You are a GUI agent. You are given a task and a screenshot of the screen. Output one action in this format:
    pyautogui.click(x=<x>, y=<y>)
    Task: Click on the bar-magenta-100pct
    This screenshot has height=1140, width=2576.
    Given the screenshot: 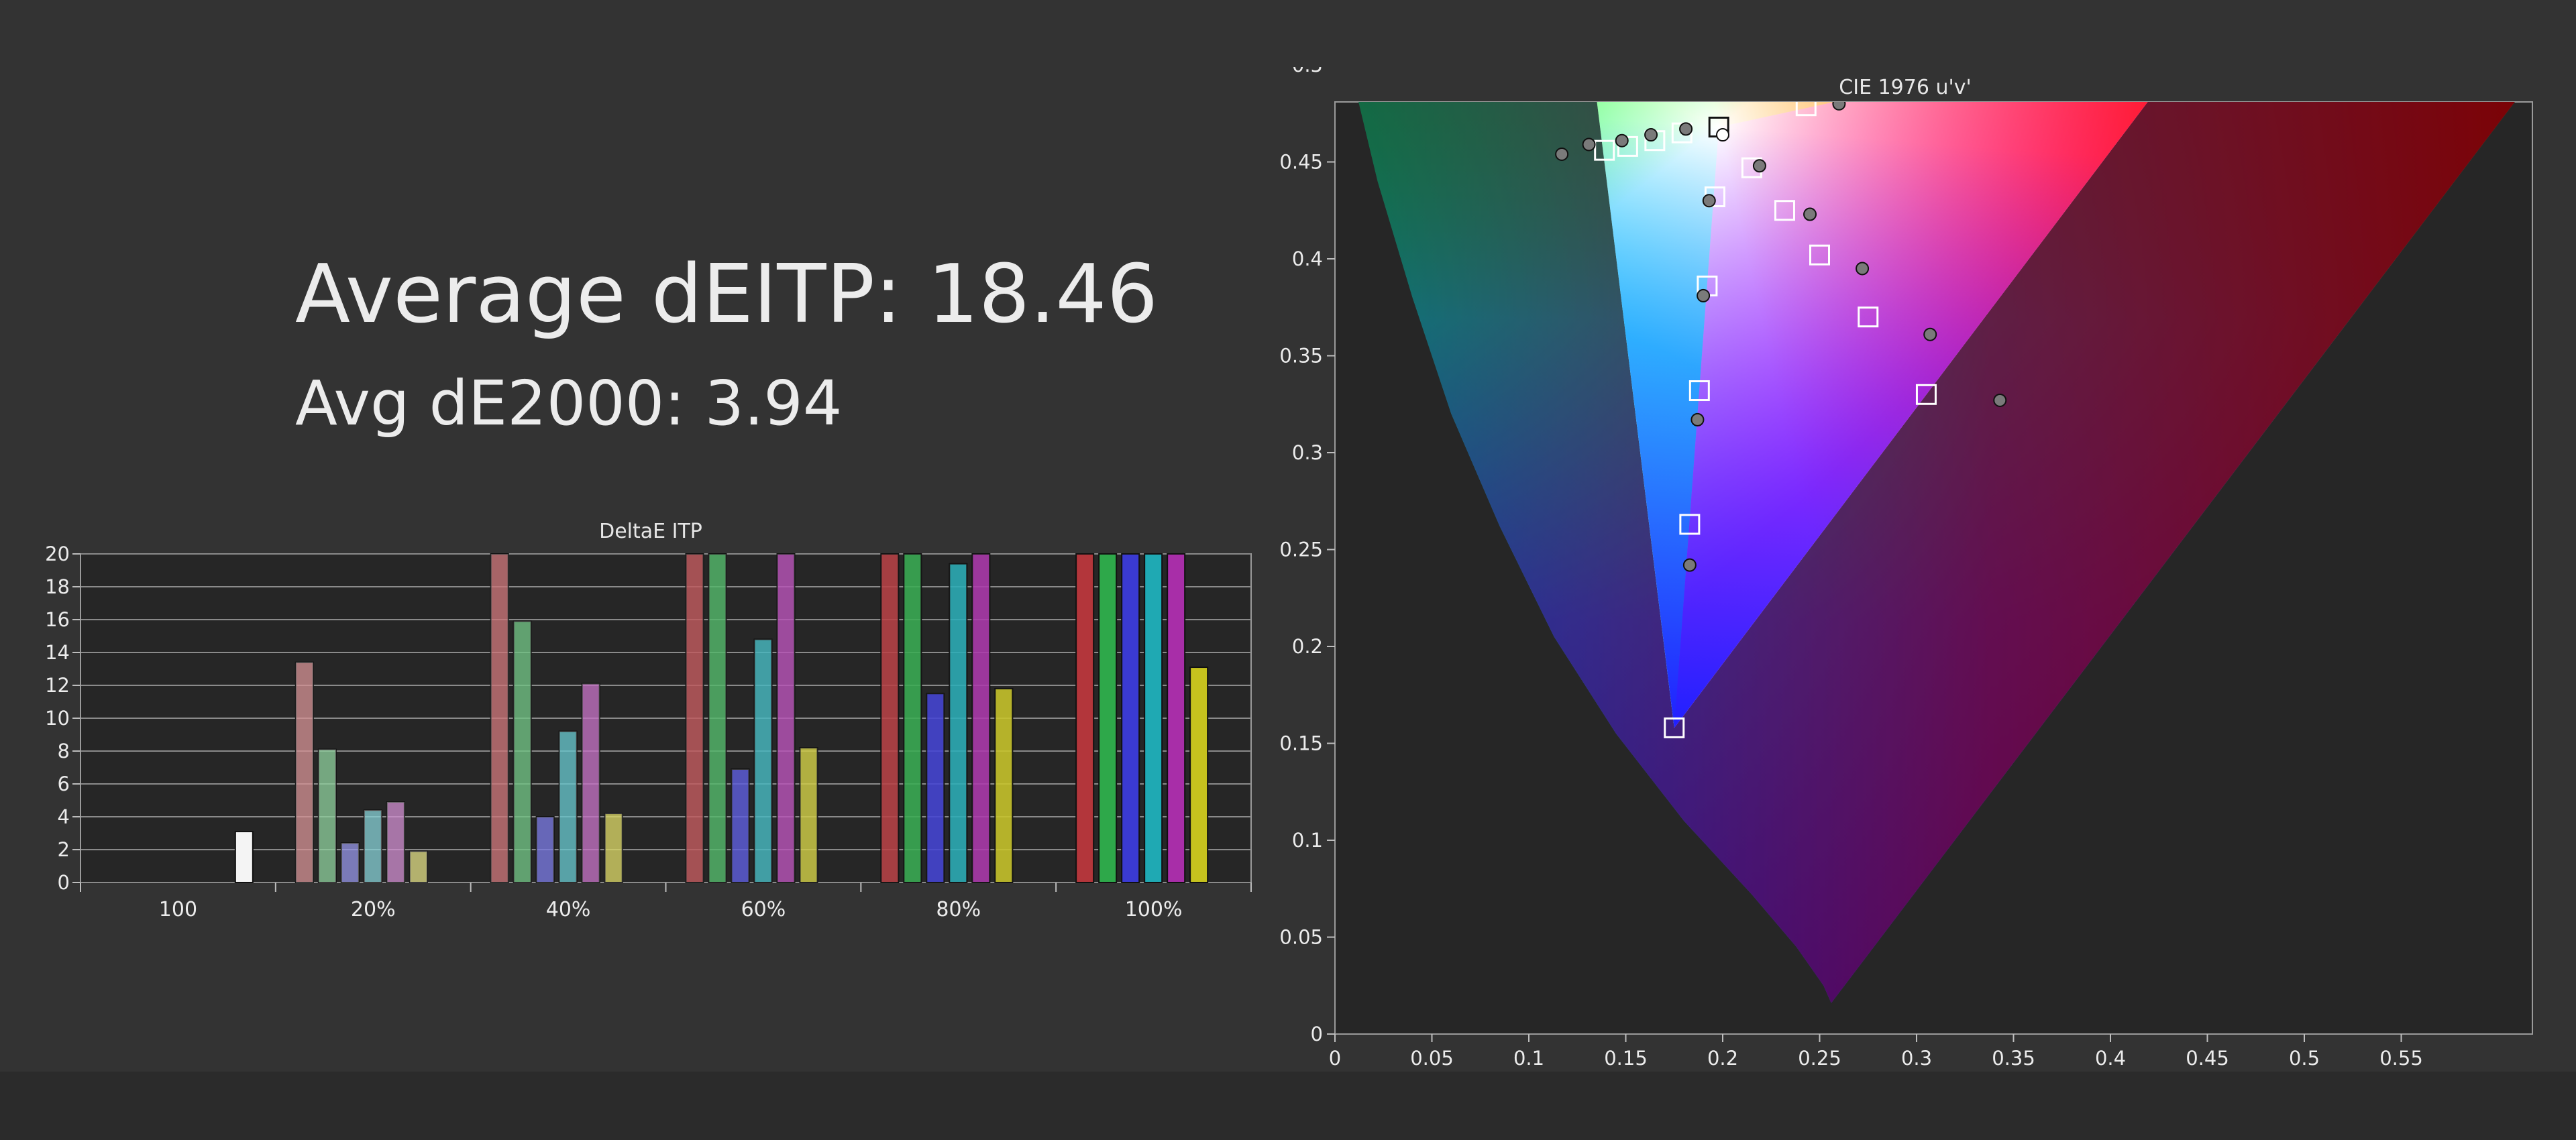 What is the action you would take?
    pyautogui.click(x=1176, y=718)
    